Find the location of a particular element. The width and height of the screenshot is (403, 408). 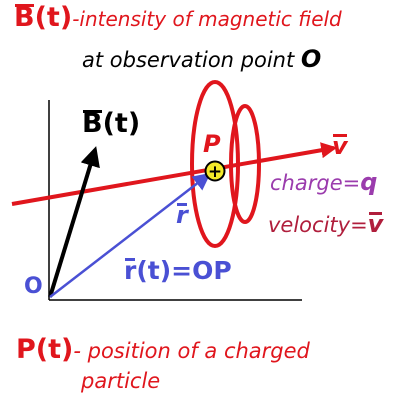

header-observation-text: at observation point is located at coordinates (188, 60).